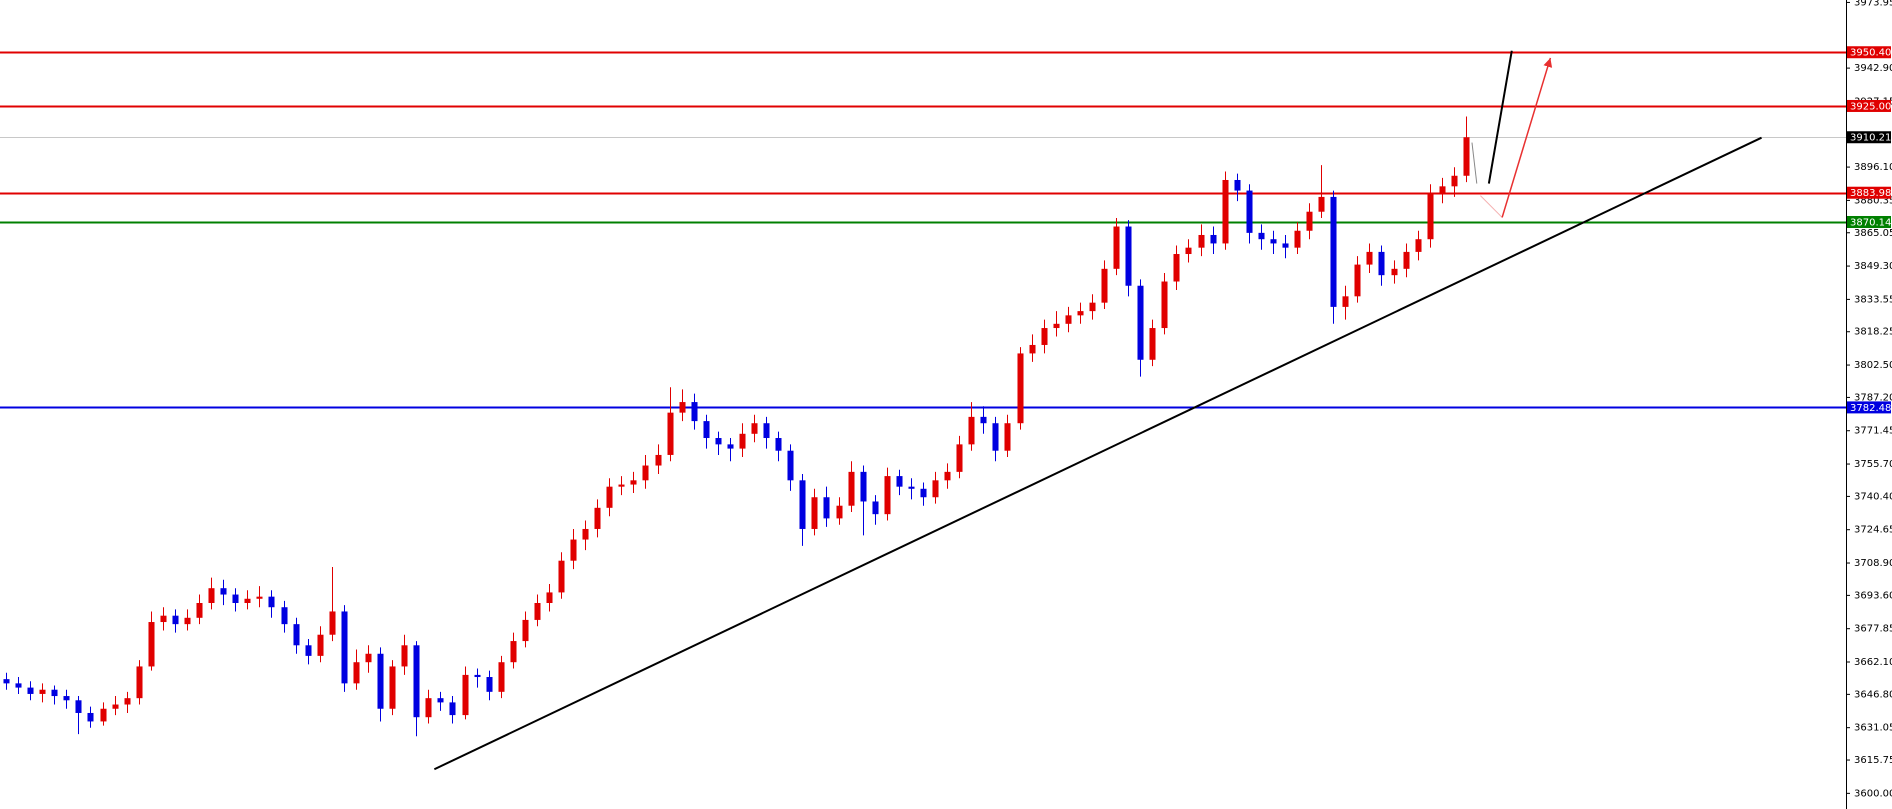 This screenshot has height=809, width=1892. What do you see at coordinates (1873, 431) in the screenshot?
I see `y-tick-label: 3771.45` at bounding box center [1873, 431].